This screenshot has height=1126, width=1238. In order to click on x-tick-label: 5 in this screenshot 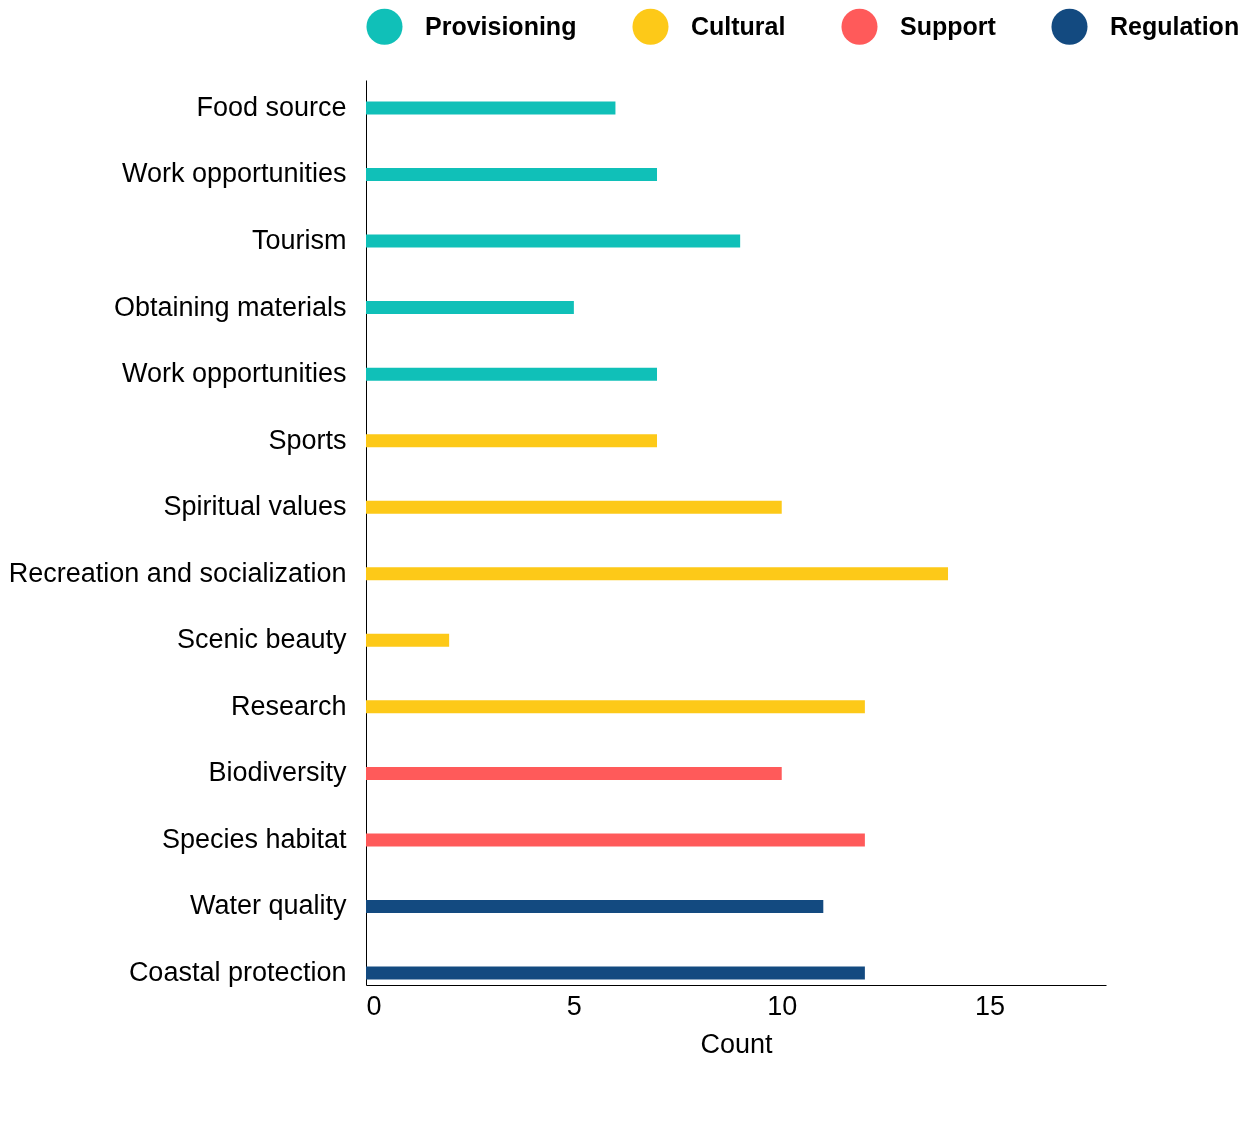, I will do `click(574, 1005)`.